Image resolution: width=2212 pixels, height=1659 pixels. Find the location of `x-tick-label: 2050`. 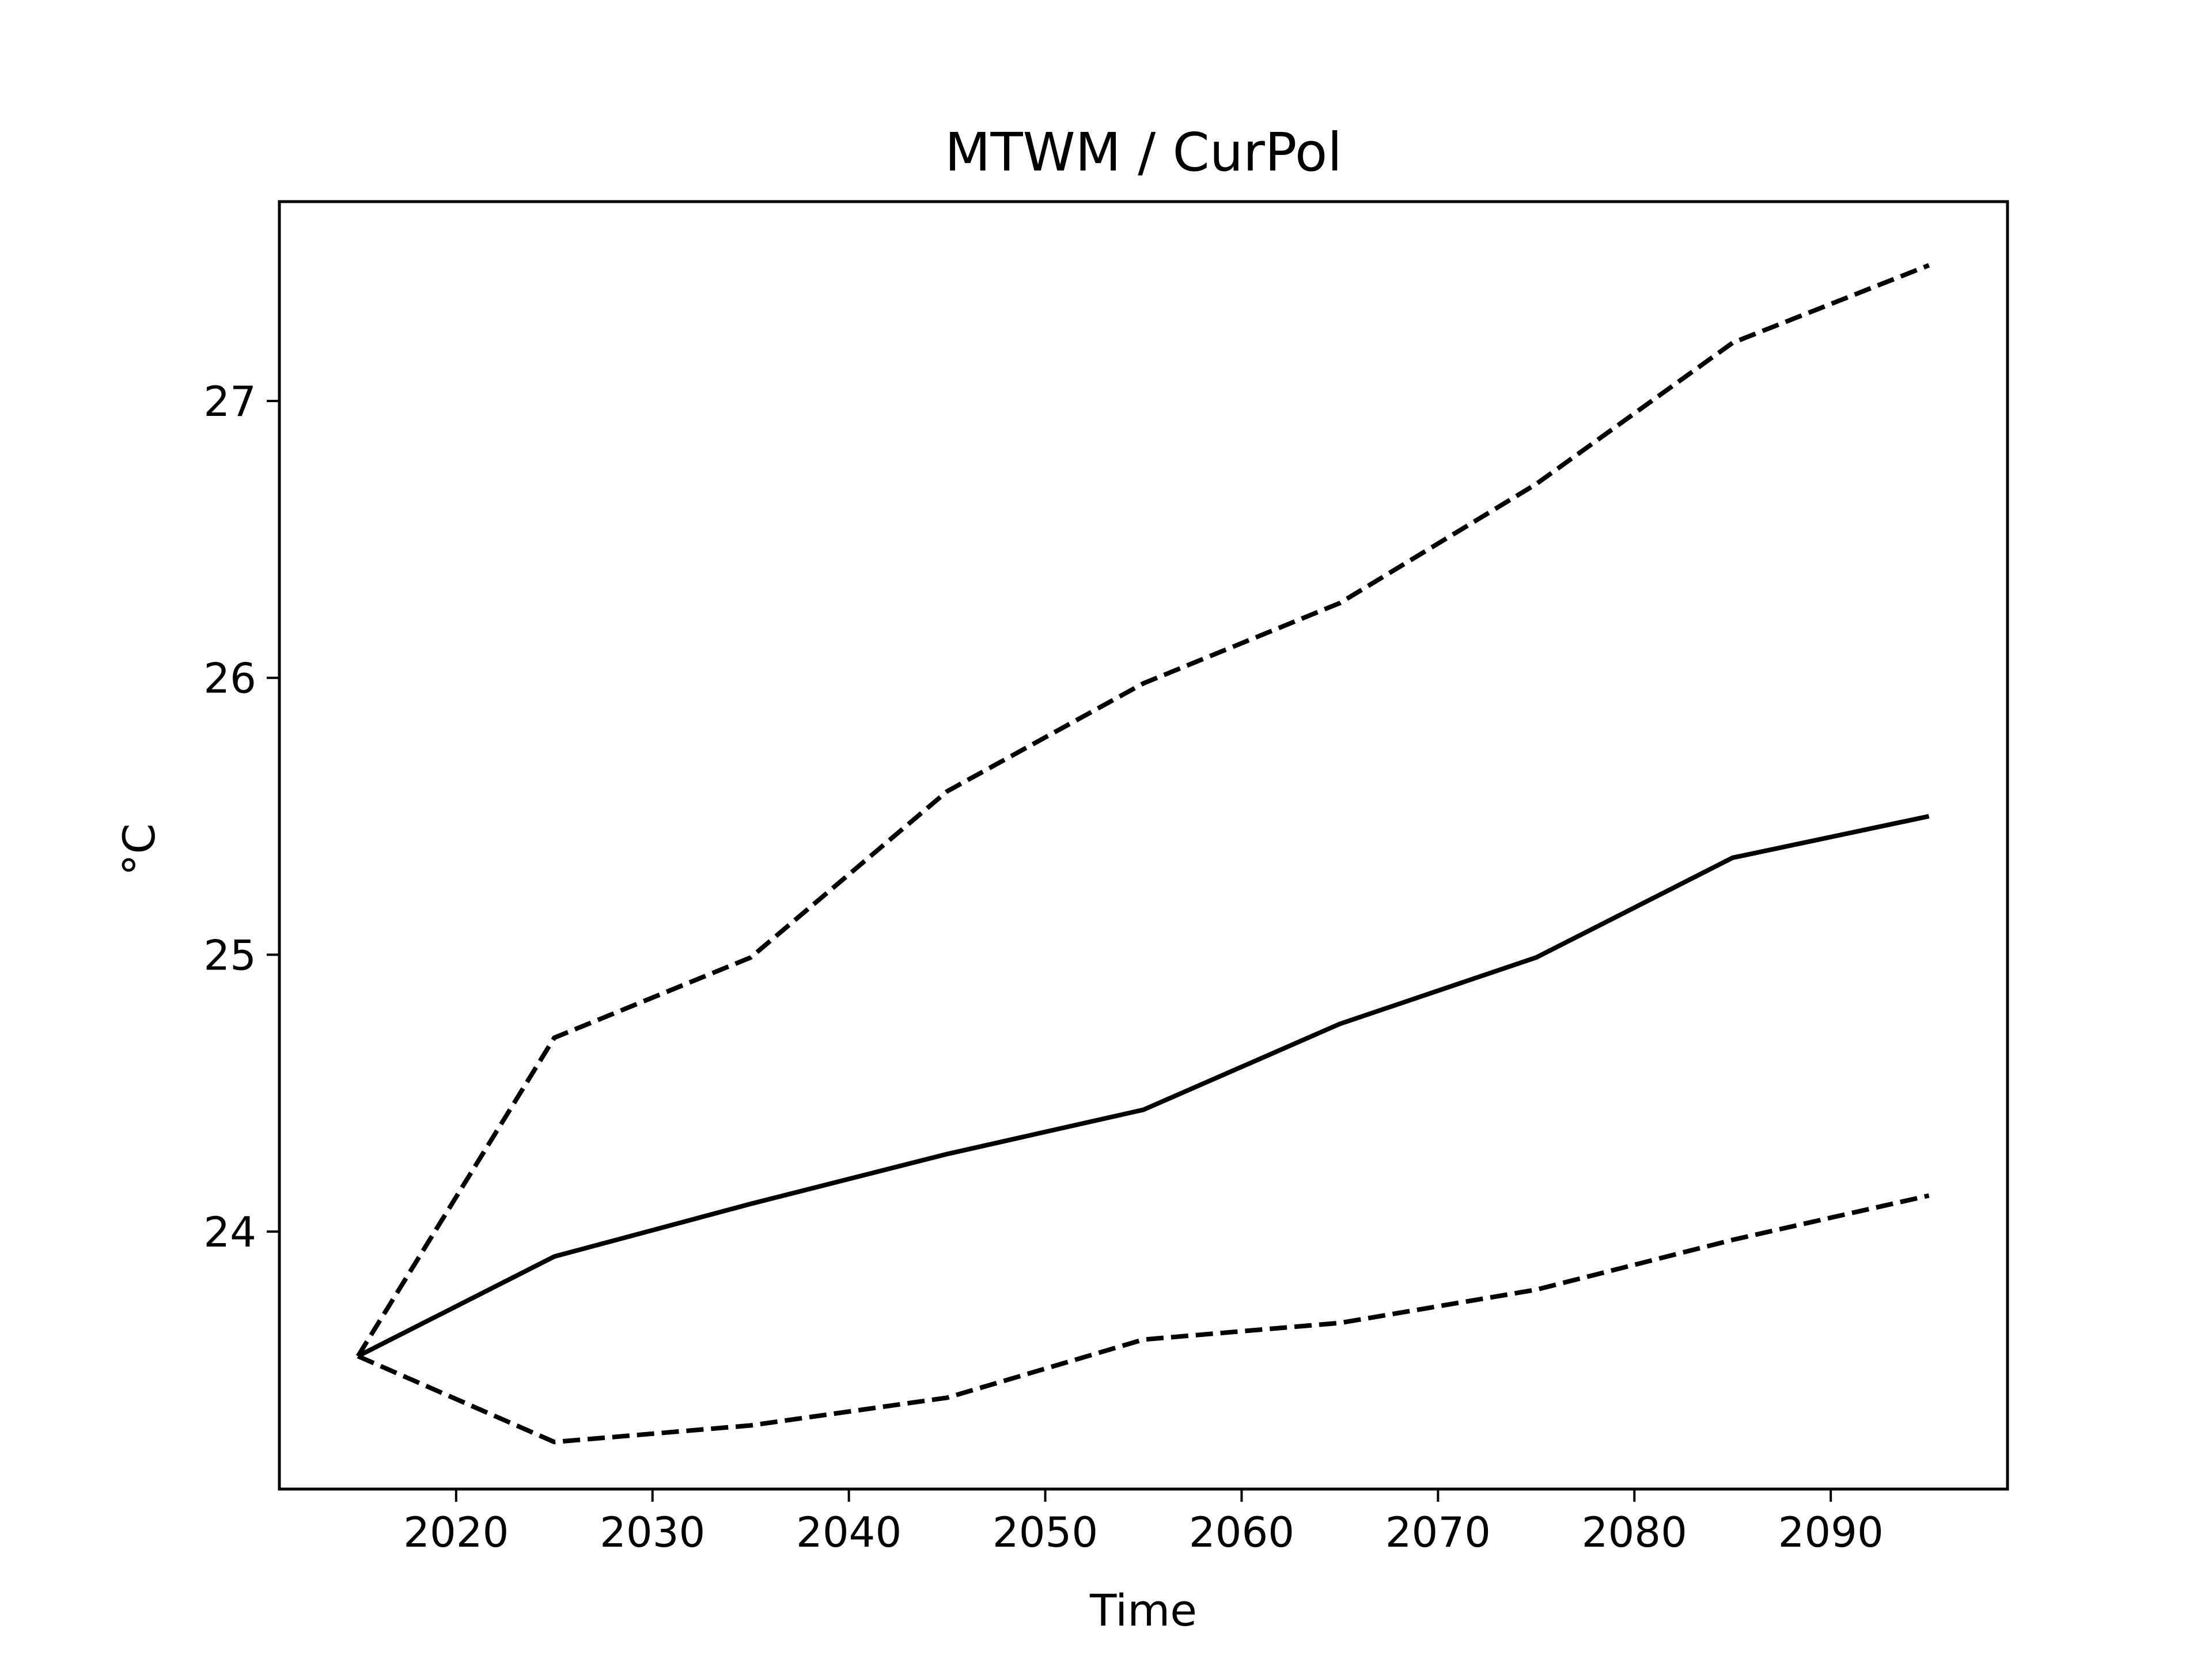

x-tick-label: 2050 is located at coordinates (1045, 1532).